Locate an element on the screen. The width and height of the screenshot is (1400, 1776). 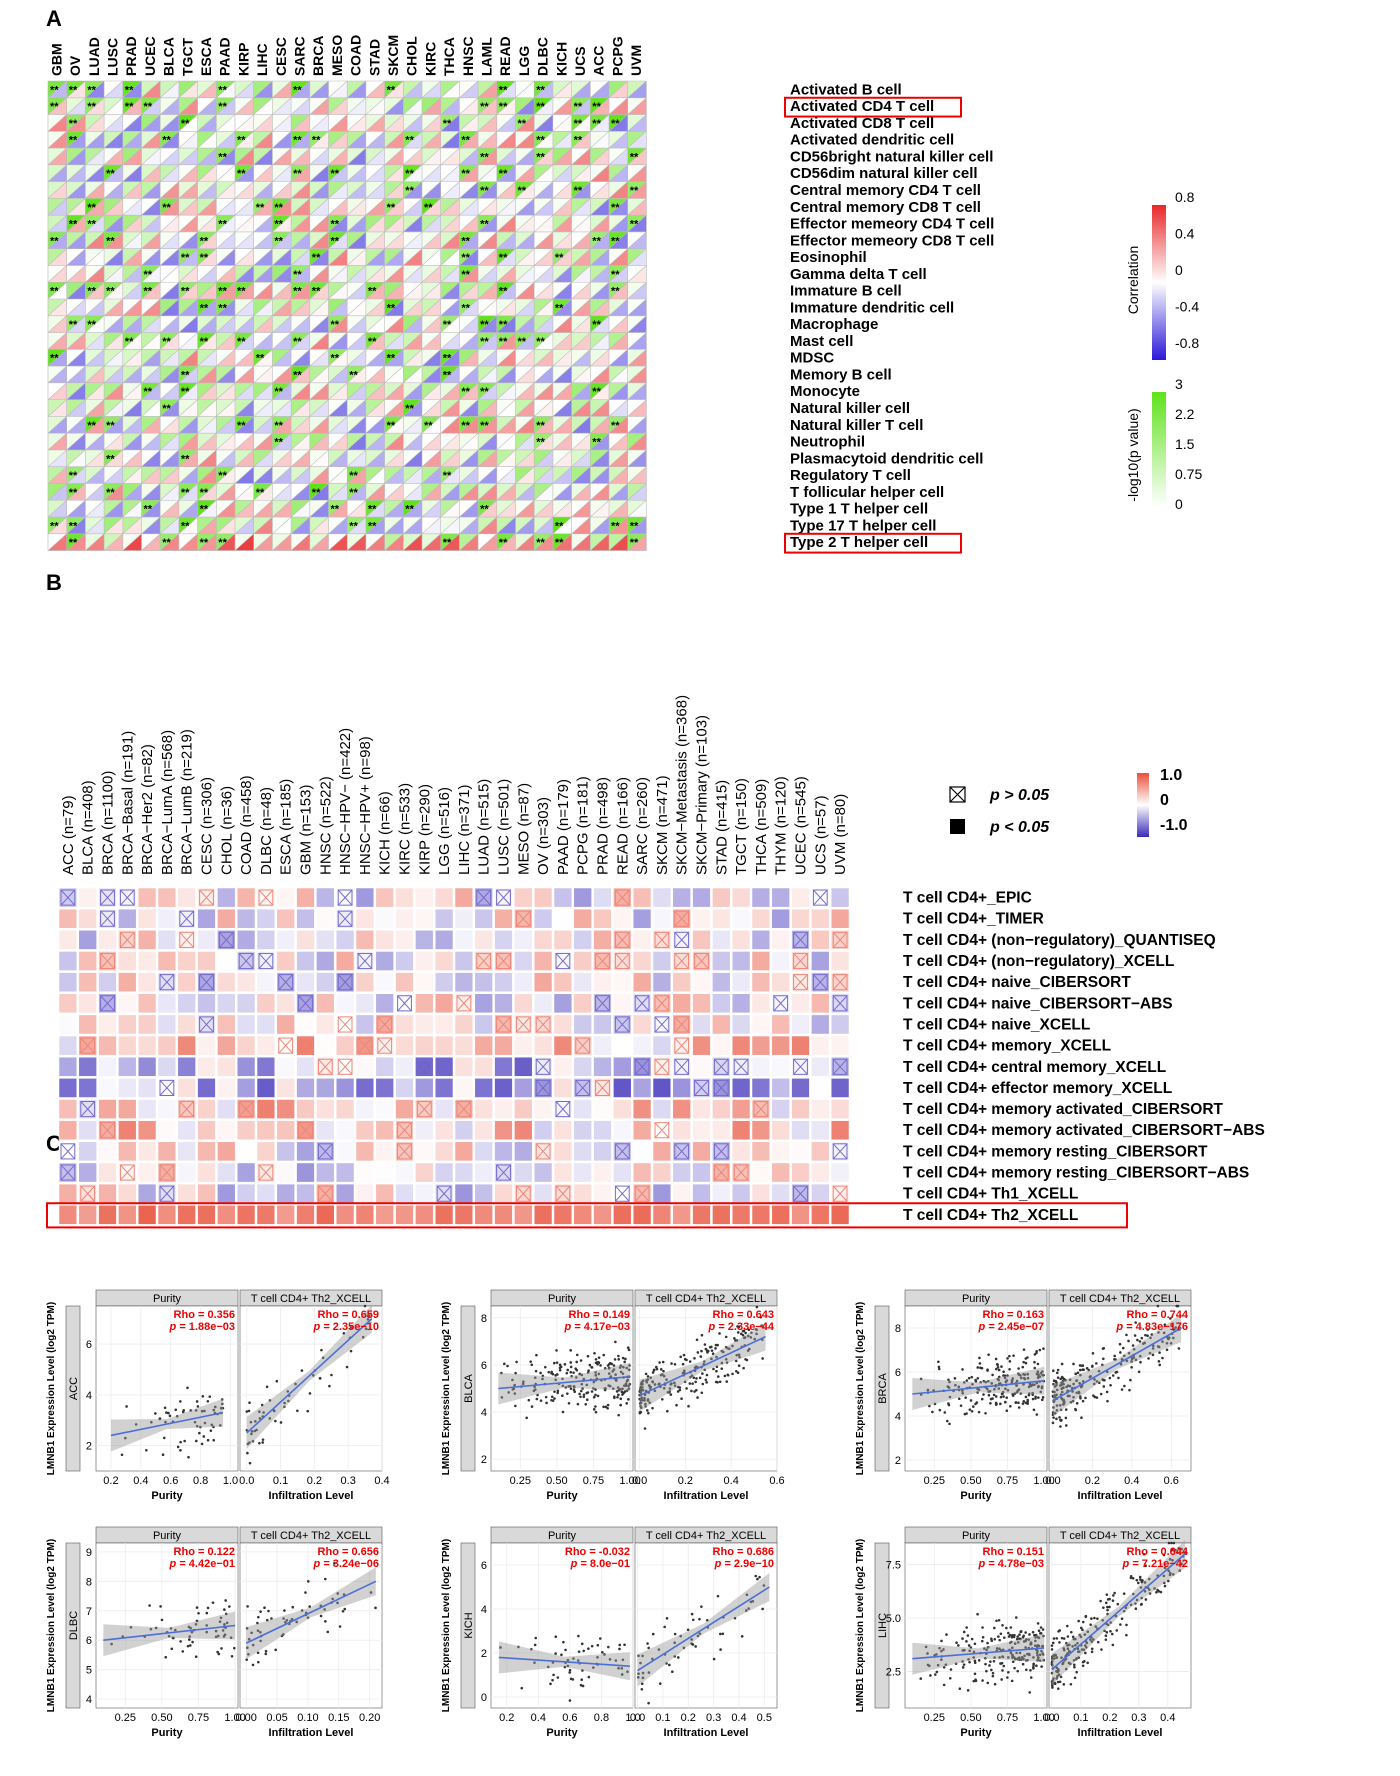
scatter-plot-area is located at coordinates (311, 1388).